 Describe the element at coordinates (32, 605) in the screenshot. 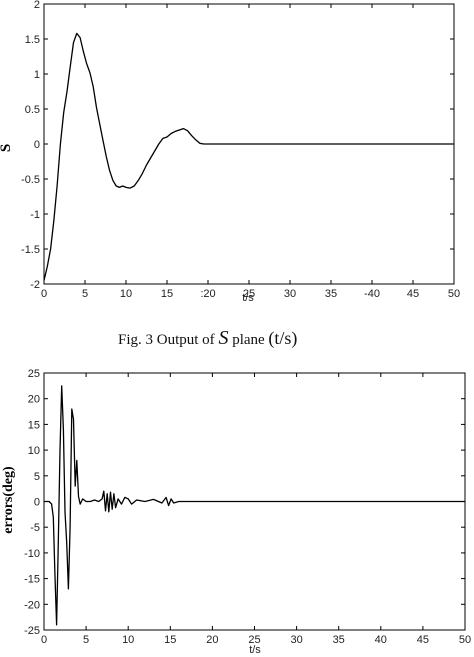

I see `y-tick-label: -20` at that location.